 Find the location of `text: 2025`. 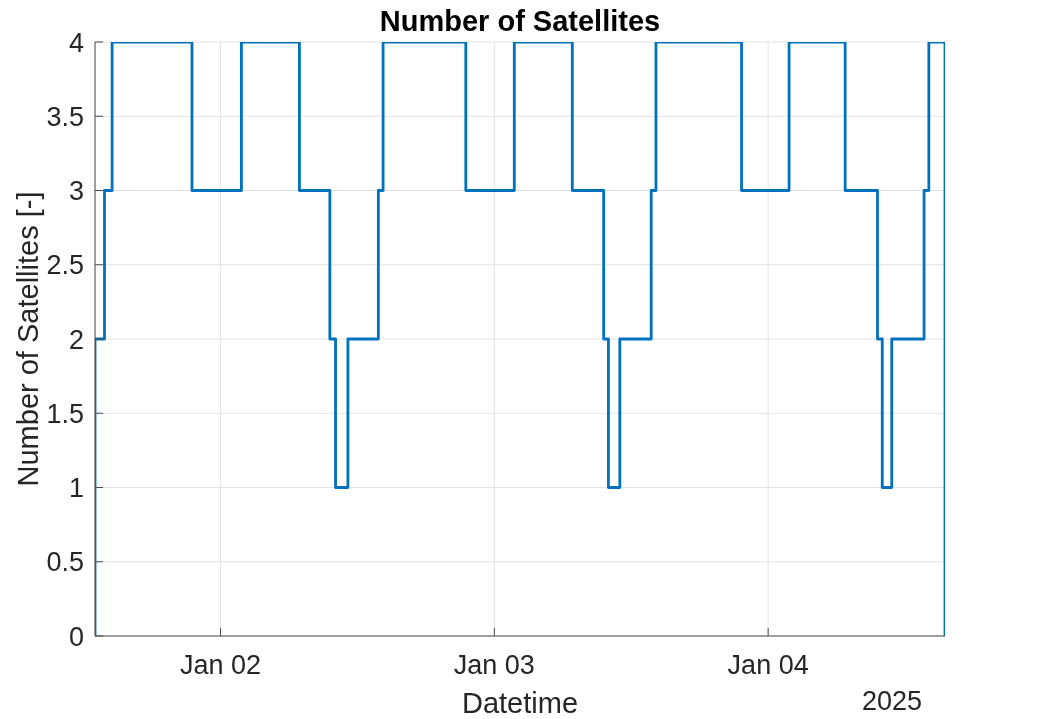

text: 2025 is located at coordinates (891, 701).